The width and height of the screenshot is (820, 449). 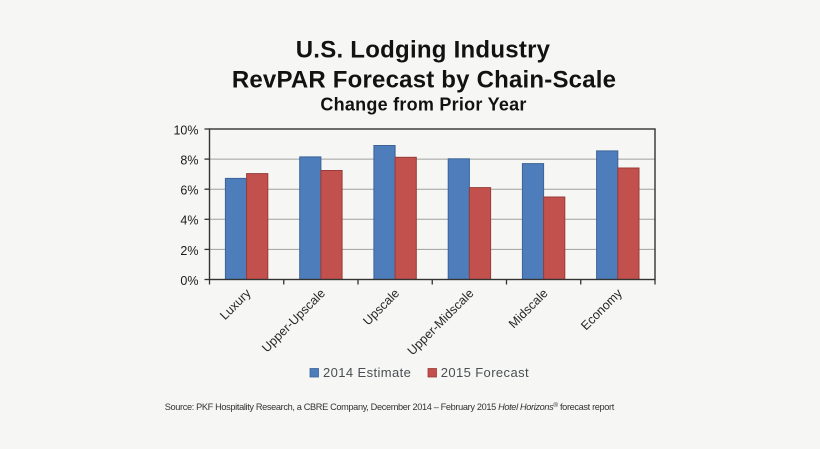 What do you see at coordinates (189, 221) in the screenshot?
I see `svg-text: 4%` at bounding box center [189, 221].